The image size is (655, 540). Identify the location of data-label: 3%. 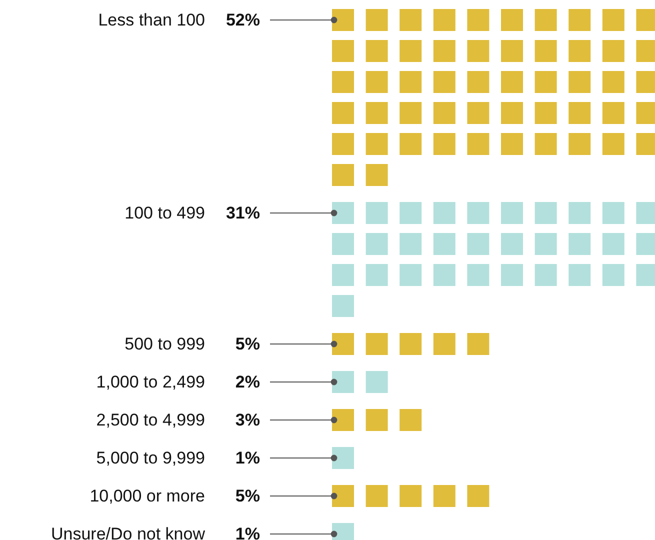
(247, 420).